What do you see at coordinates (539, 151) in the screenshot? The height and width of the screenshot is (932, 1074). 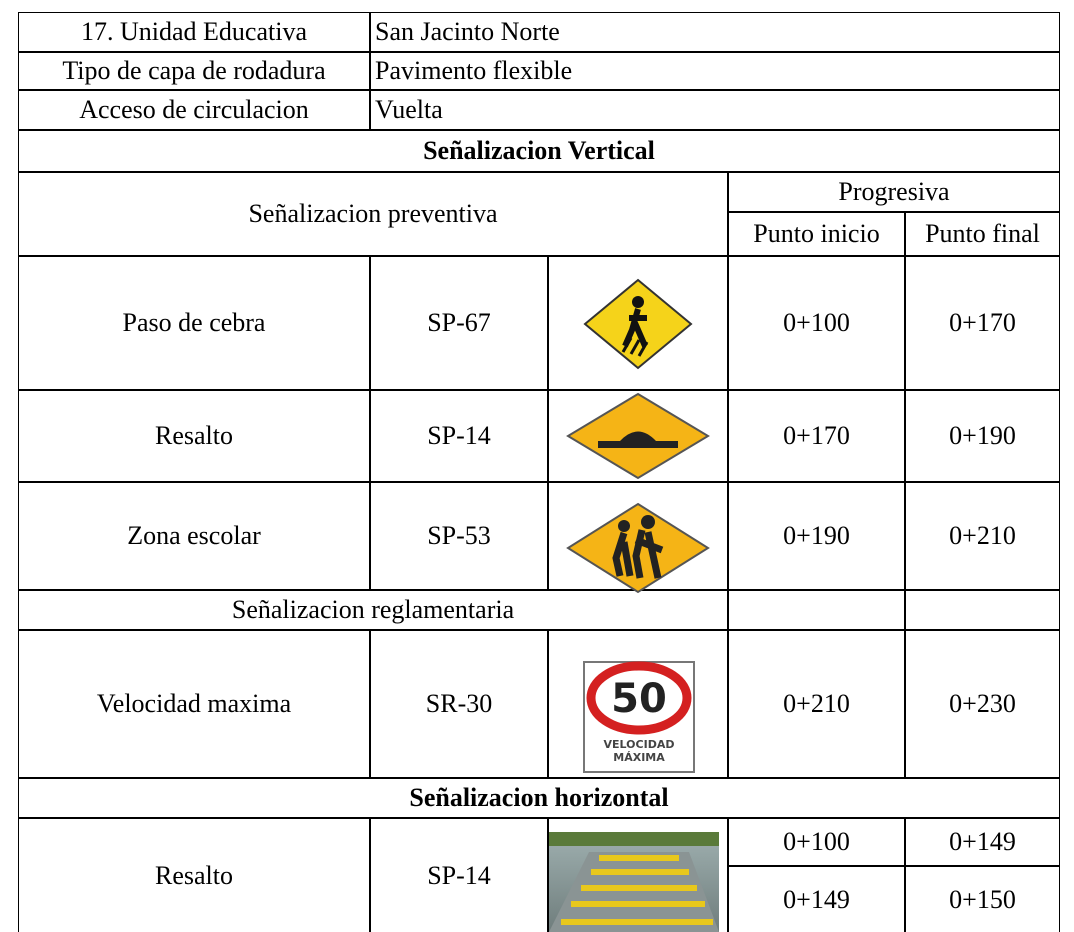 I see `section-title: Señalizacion Vertical` at bounding box center [539, 151].